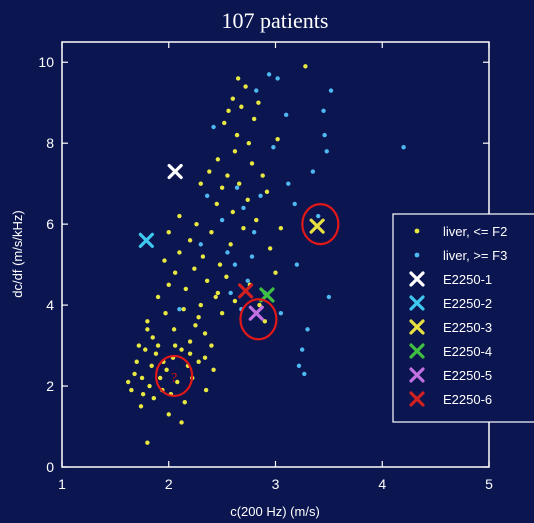 The height and width of the screenshot is (523, 534). Describe the element at coordinates (276, 484) in the screenshot. I see `x-tick-label: 3` at that location.